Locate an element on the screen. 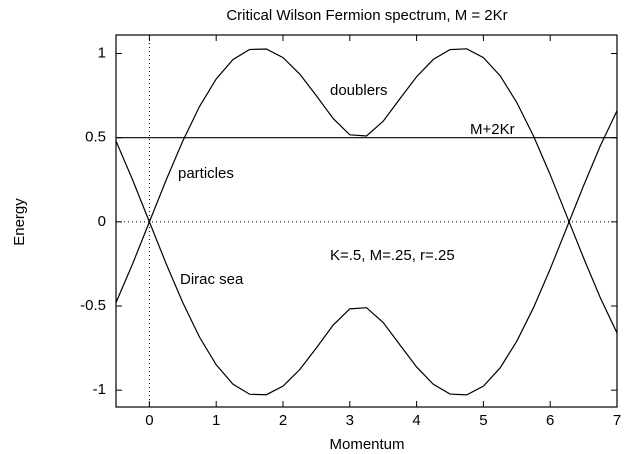 The width and height of the screenshot is (626, 454). annotation: Dirac sea is located at coordinates (212, 279).